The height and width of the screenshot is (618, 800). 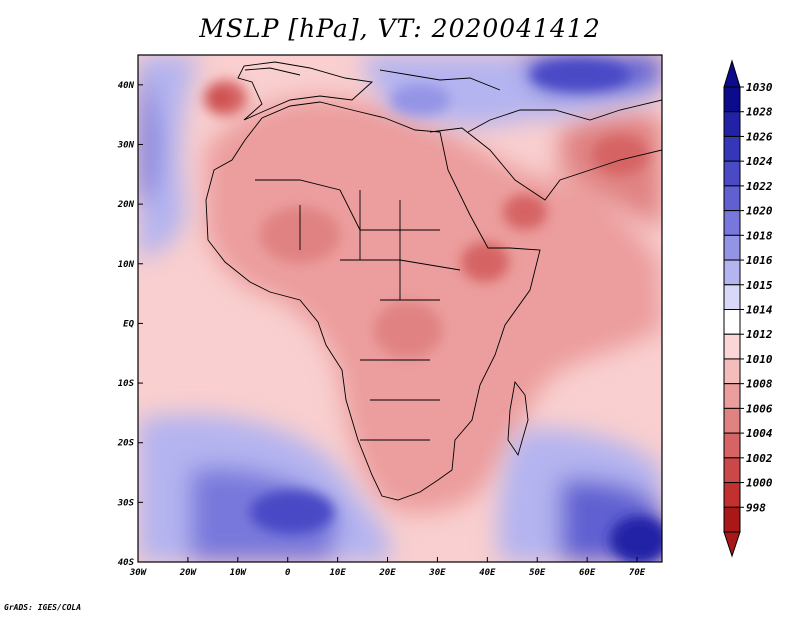 What do you see at coordinates (759, 285) in the screenshot?
I see `colorbar-label: 1015` at bounding box center [759, 285].